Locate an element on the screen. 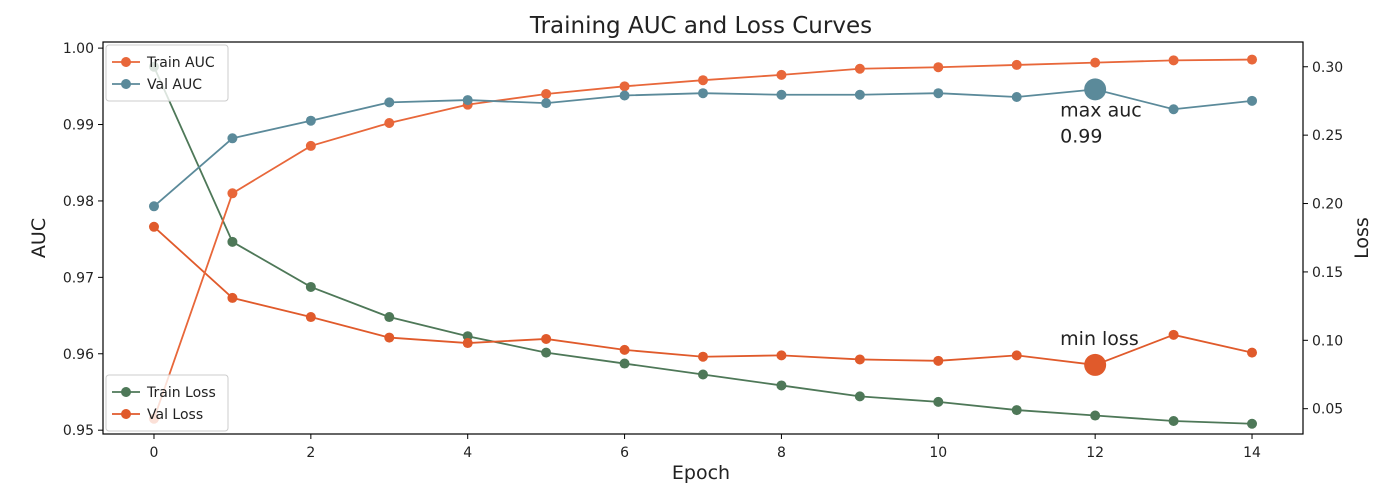 This screenshot has width=1400, height=503. x-tick-label: 12 is located at coordinates (1095, 453).